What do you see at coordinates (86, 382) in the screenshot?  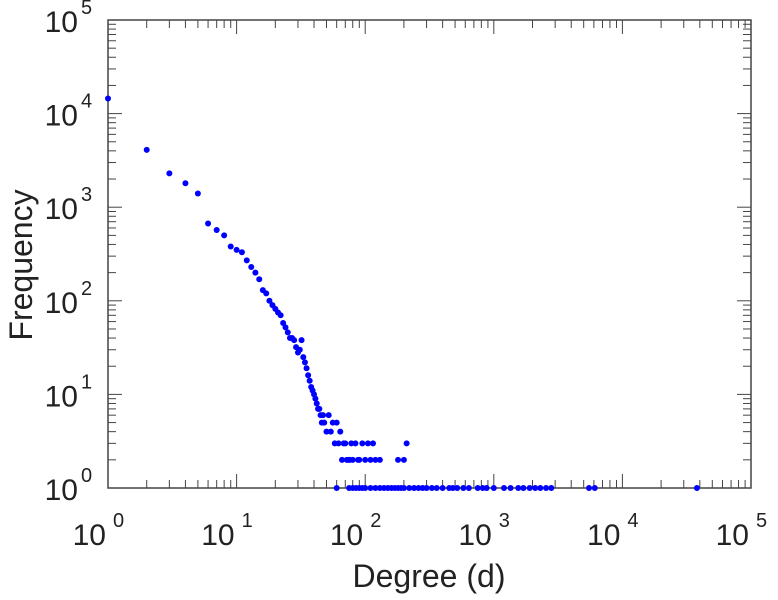 I see `y-tick-exp: 1` at bounding box center [86, 382].